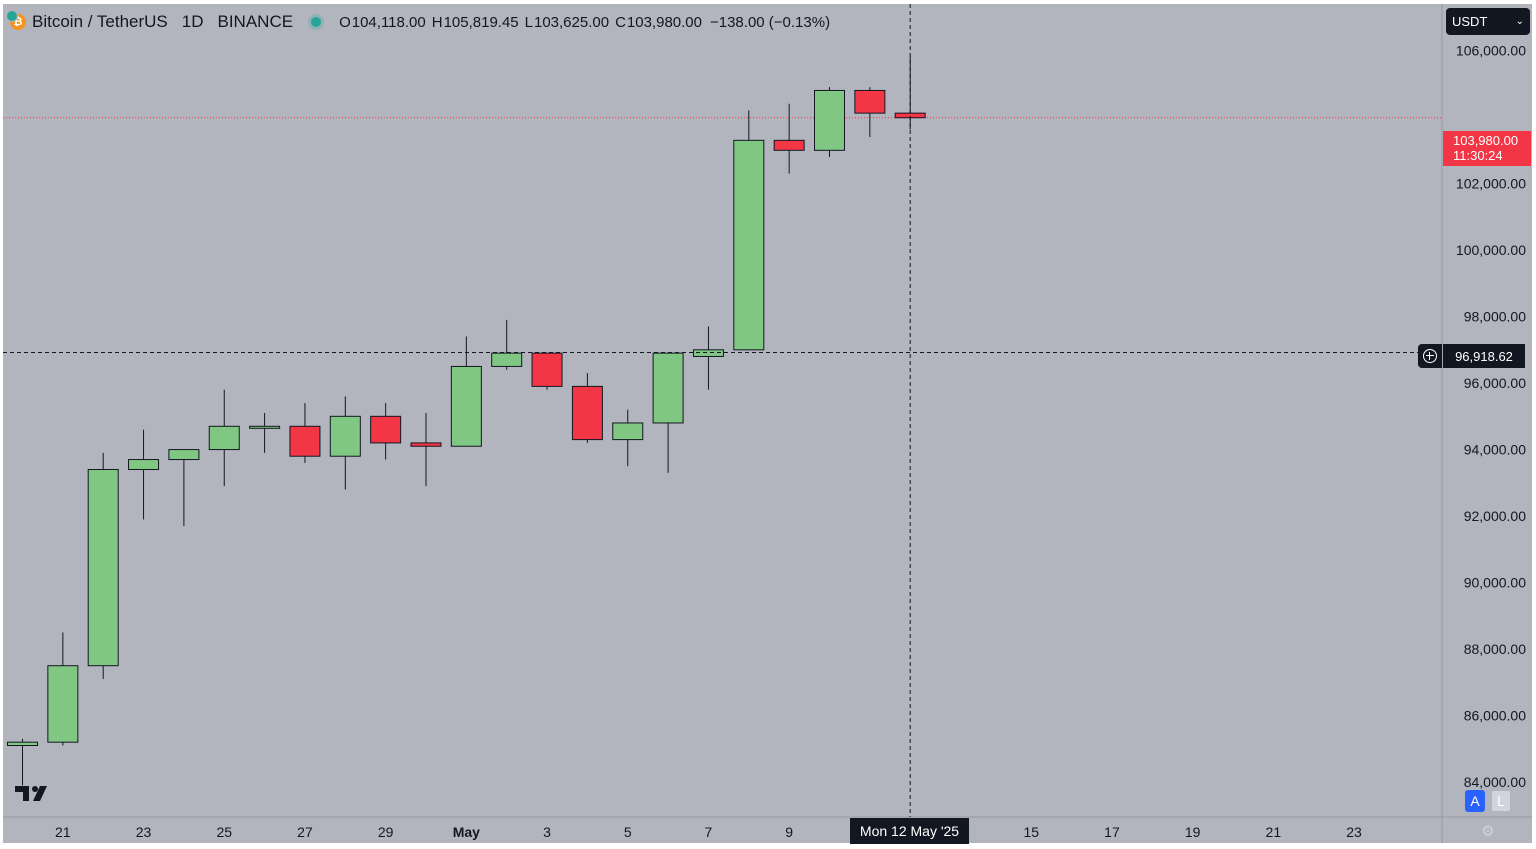 Image resolution: width=1536 pixels, height=849 pixels. What do you see at coordinates (1495, 583) in the screenshot?
I see `price-axis-label: 90,000.00` at bounding box center [1495, 583].